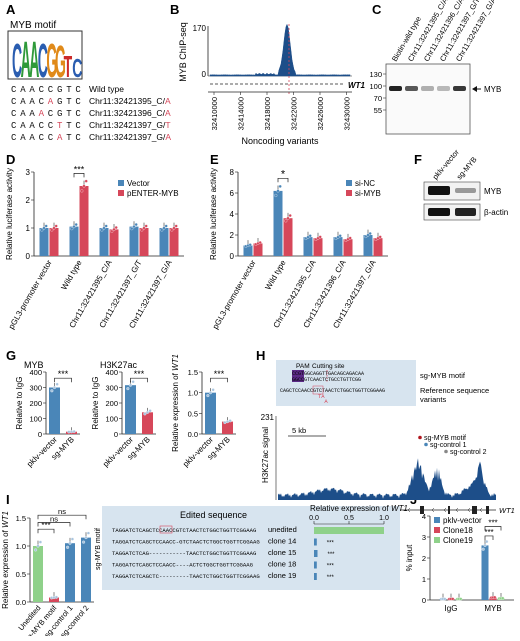  I want to click on chip-xtick-label: 32418000, so click(267, 113).